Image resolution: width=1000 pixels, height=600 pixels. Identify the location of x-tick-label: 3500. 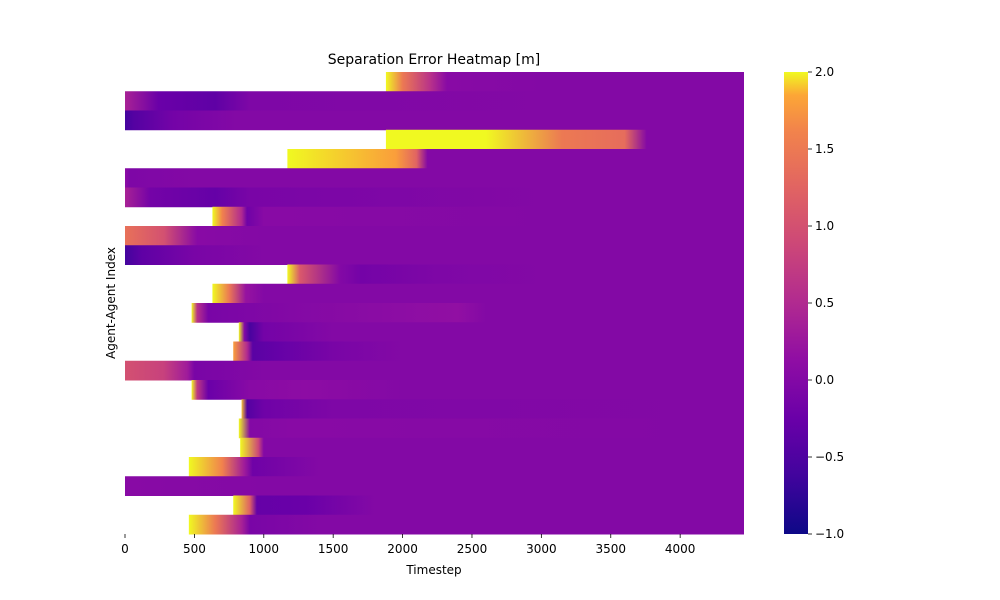
(610, 549).